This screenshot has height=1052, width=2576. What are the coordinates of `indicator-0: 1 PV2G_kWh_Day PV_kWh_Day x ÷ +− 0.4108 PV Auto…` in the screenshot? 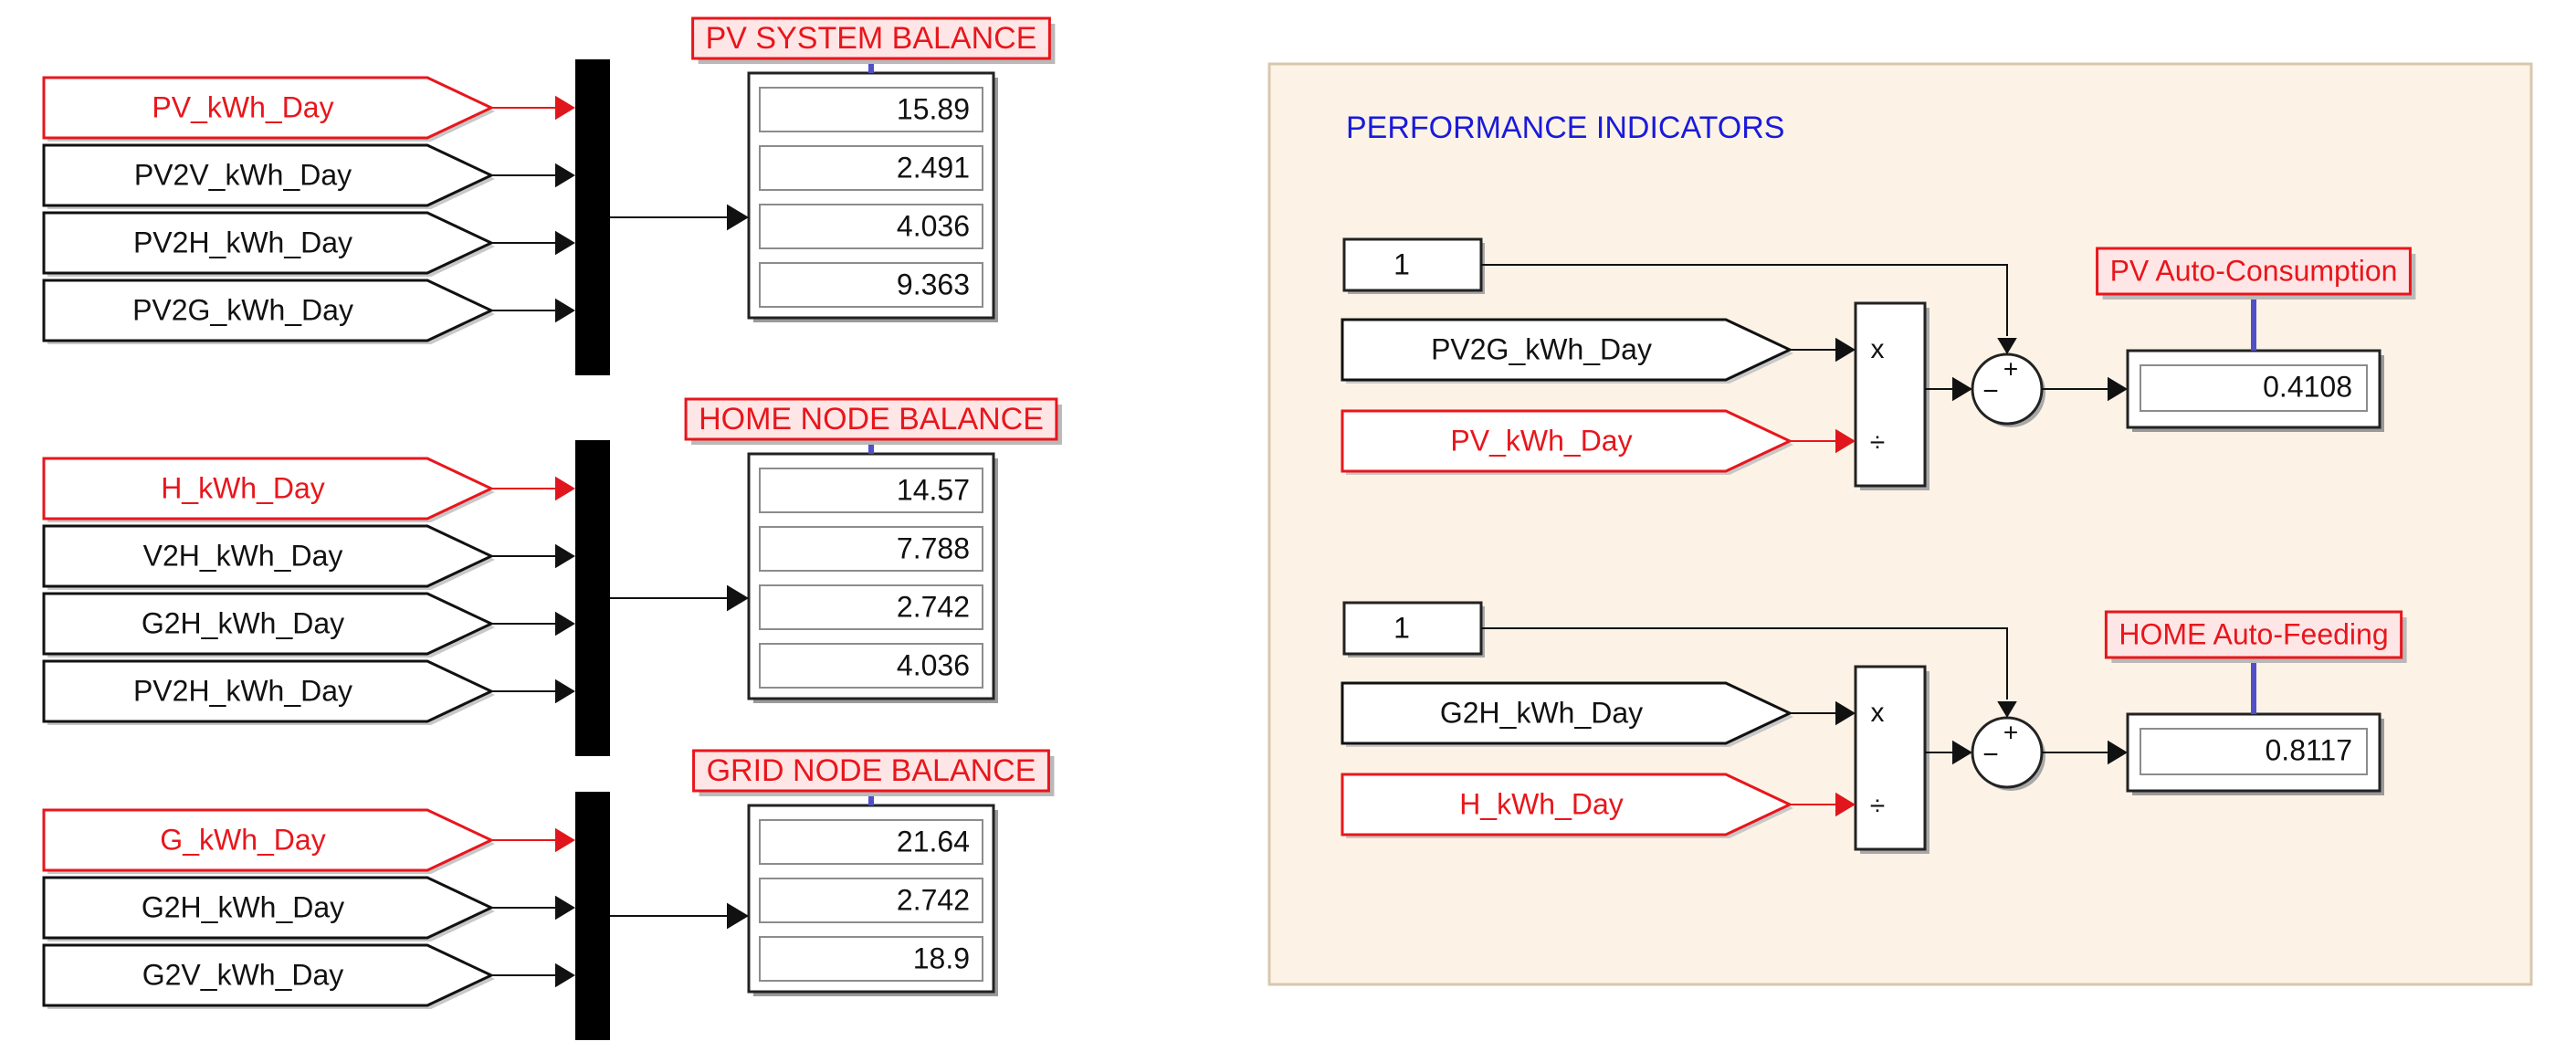 It's located at (1878, 363).